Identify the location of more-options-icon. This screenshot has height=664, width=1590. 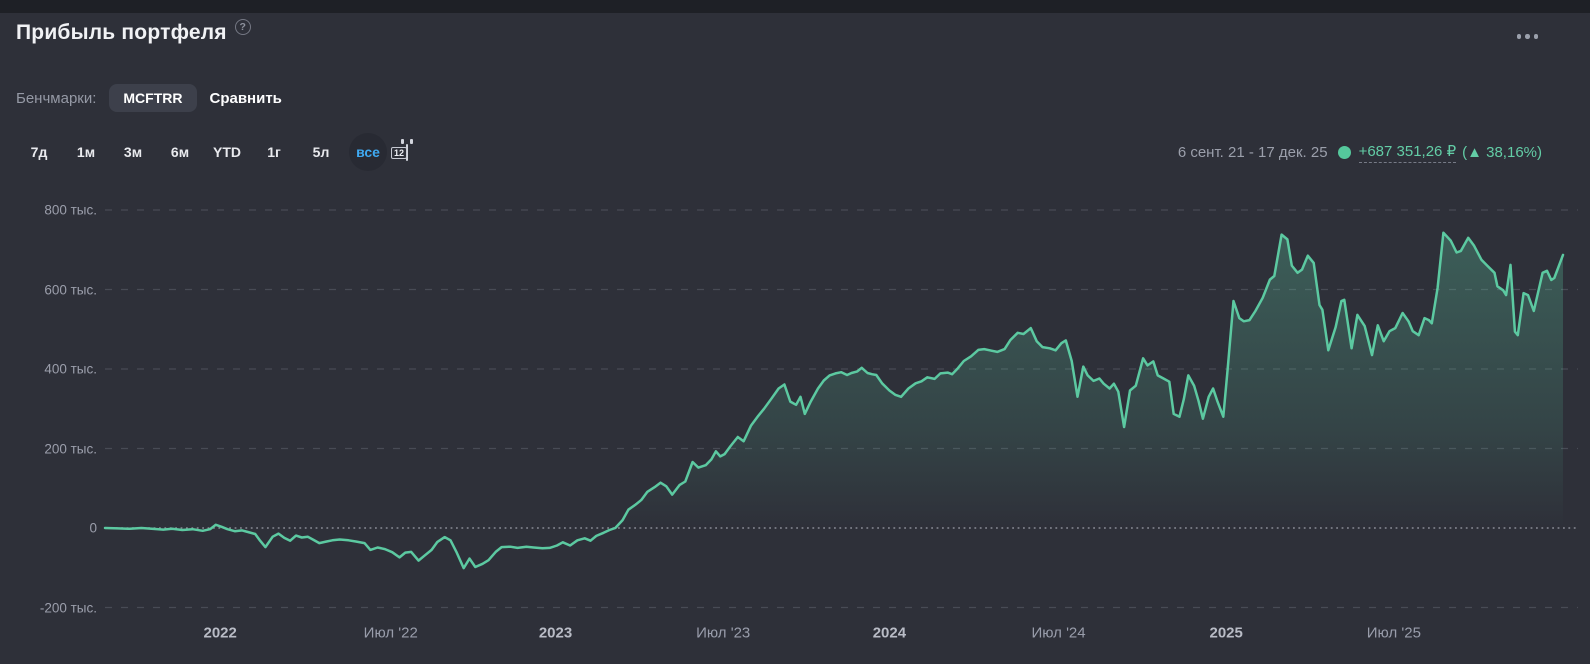
(1518, 36).